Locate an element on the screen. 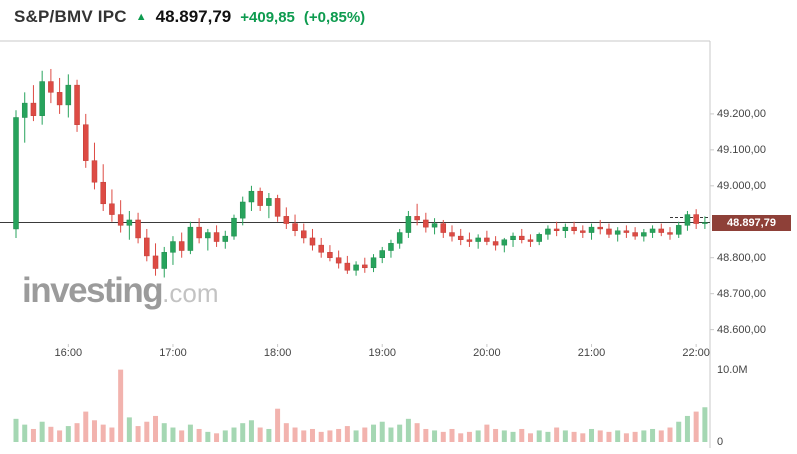 The image size is (797, 454). y-axis-label: 48.800,00 is located at coordinates (741, 257).